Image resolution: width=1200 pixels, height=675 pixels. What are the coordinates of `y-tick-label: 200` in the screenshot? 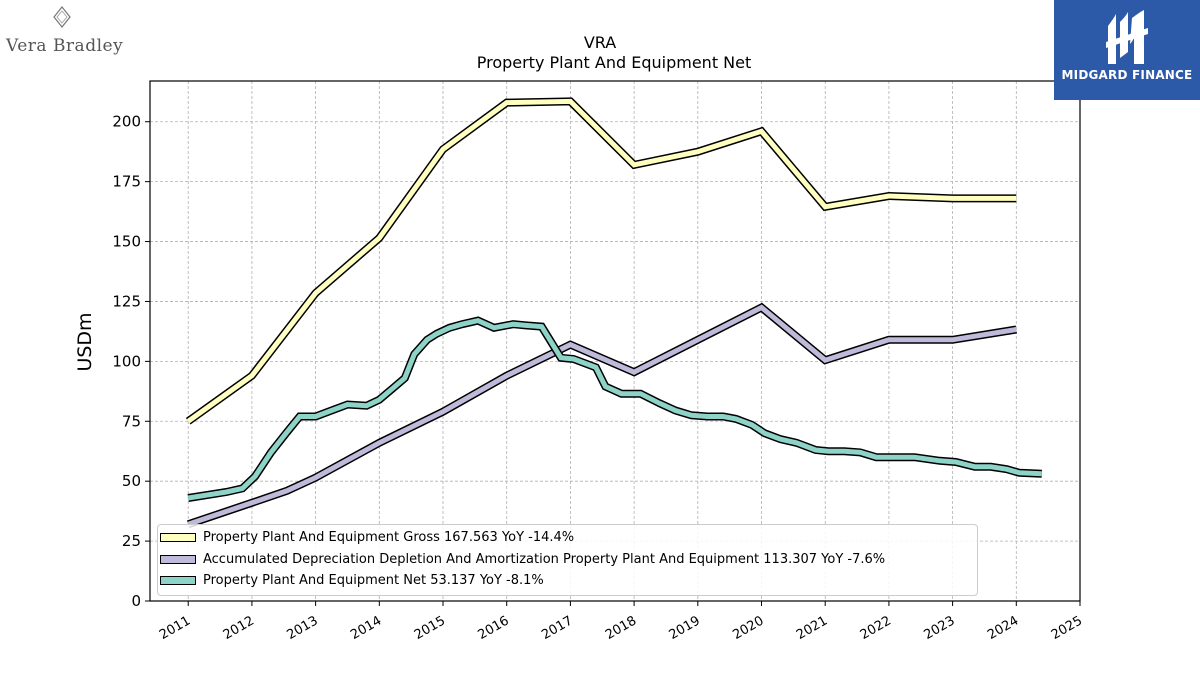 It's located at (126, 122).